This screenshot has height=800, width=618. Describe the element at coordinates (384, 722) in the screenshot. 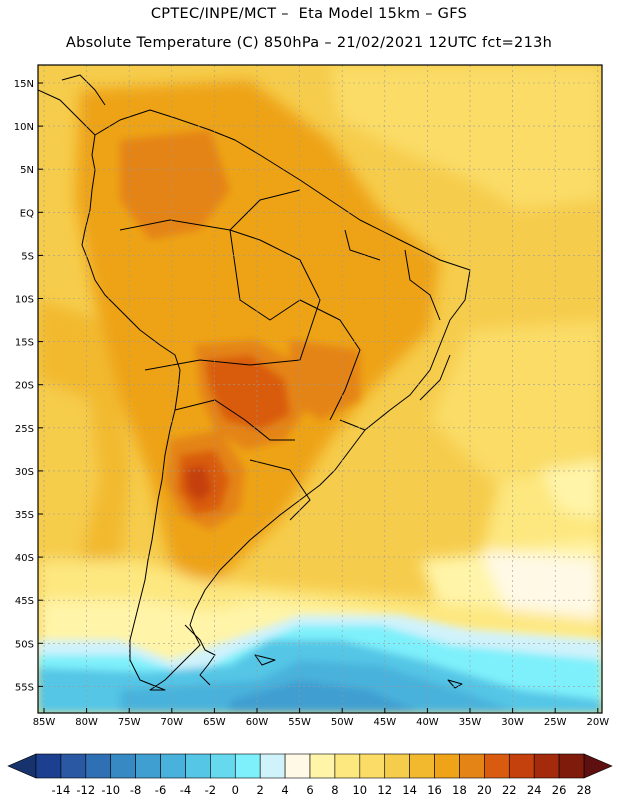

I see `lon-tick-label: 45W` at that location.